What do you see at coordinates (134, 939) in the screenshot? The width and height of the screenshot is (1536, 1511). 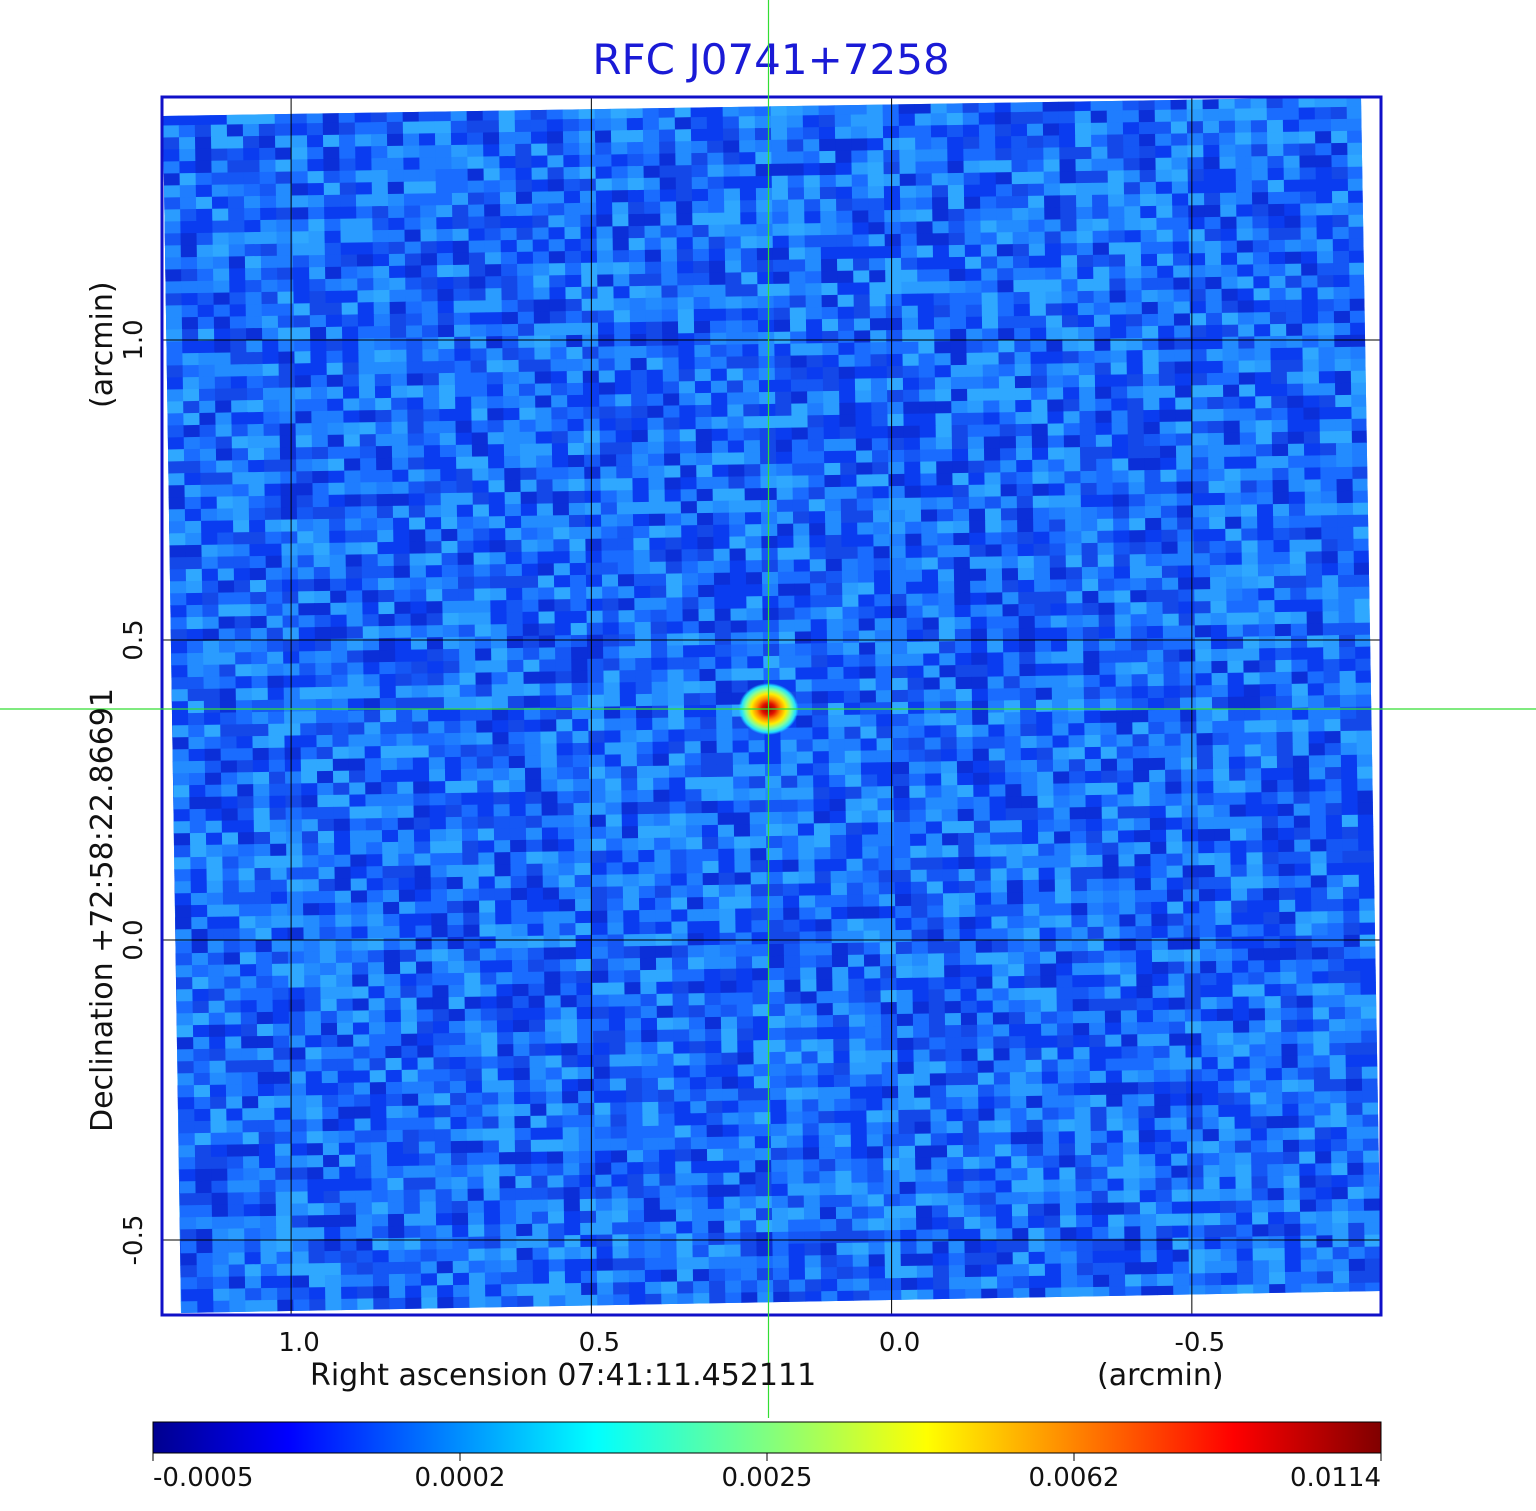 I see `y-tick-label: 0.0` at bounding box center [134, 939].